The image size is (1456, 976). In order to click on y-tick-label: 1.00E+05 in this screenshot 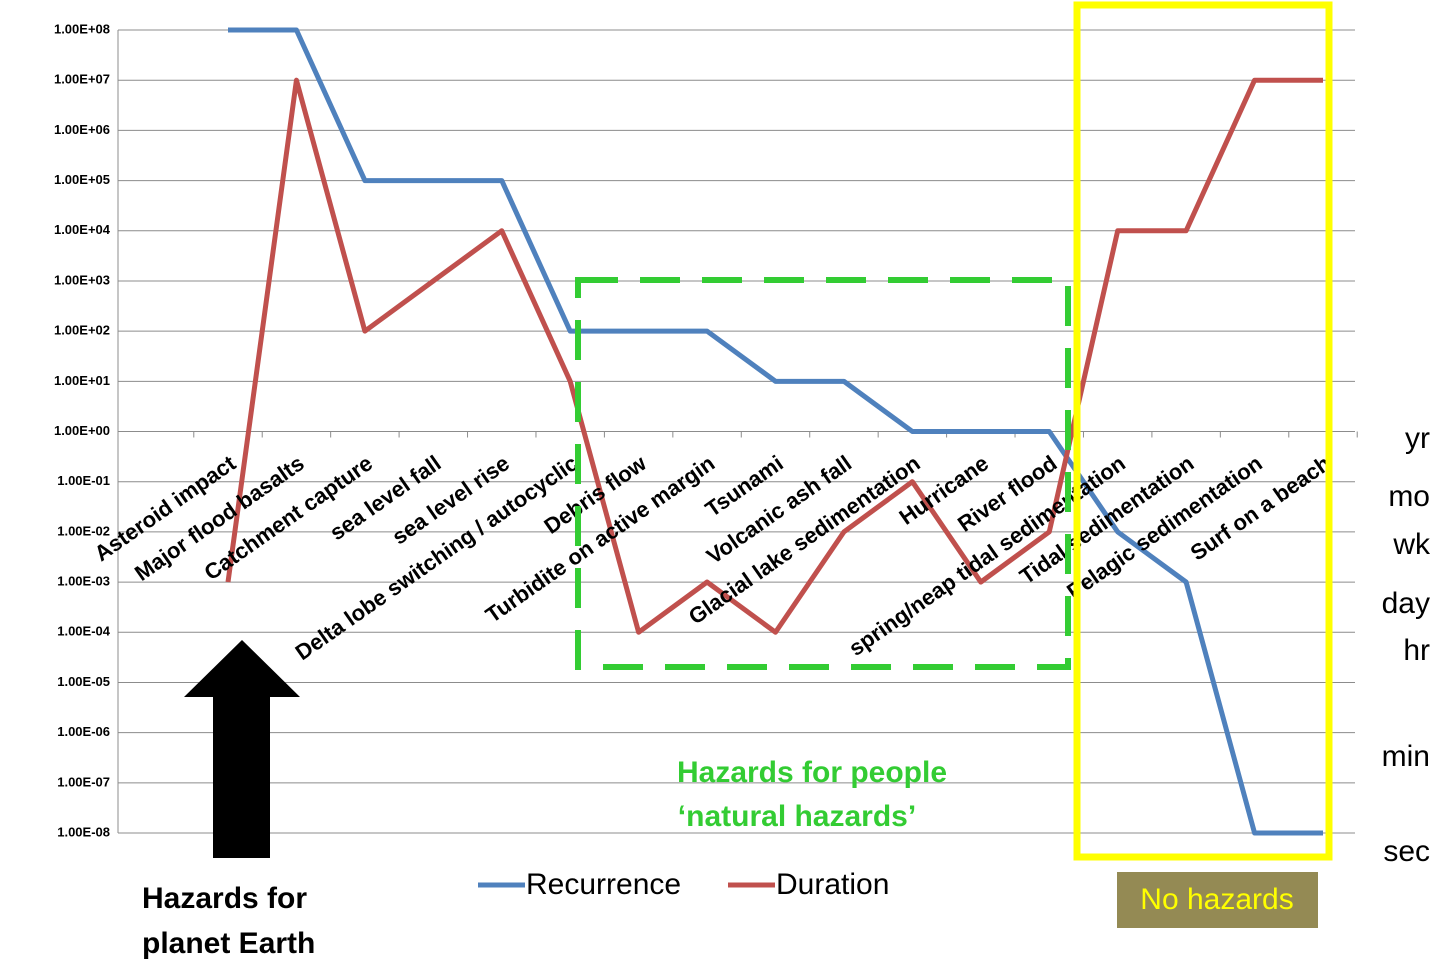, I will do `click(82, 179)`.